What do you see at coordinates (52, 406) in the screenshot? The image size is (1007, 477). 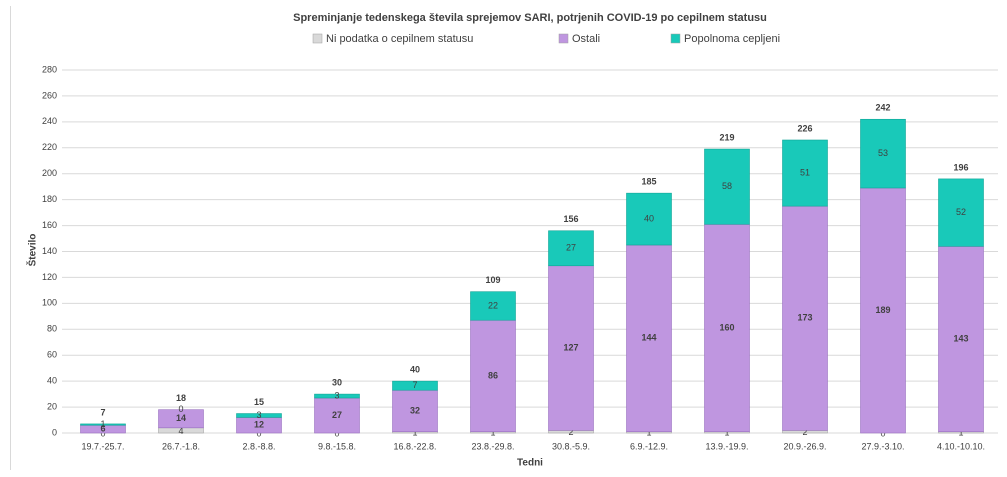 I see `y-tick-label: 20` at bounding box center [52, 406].